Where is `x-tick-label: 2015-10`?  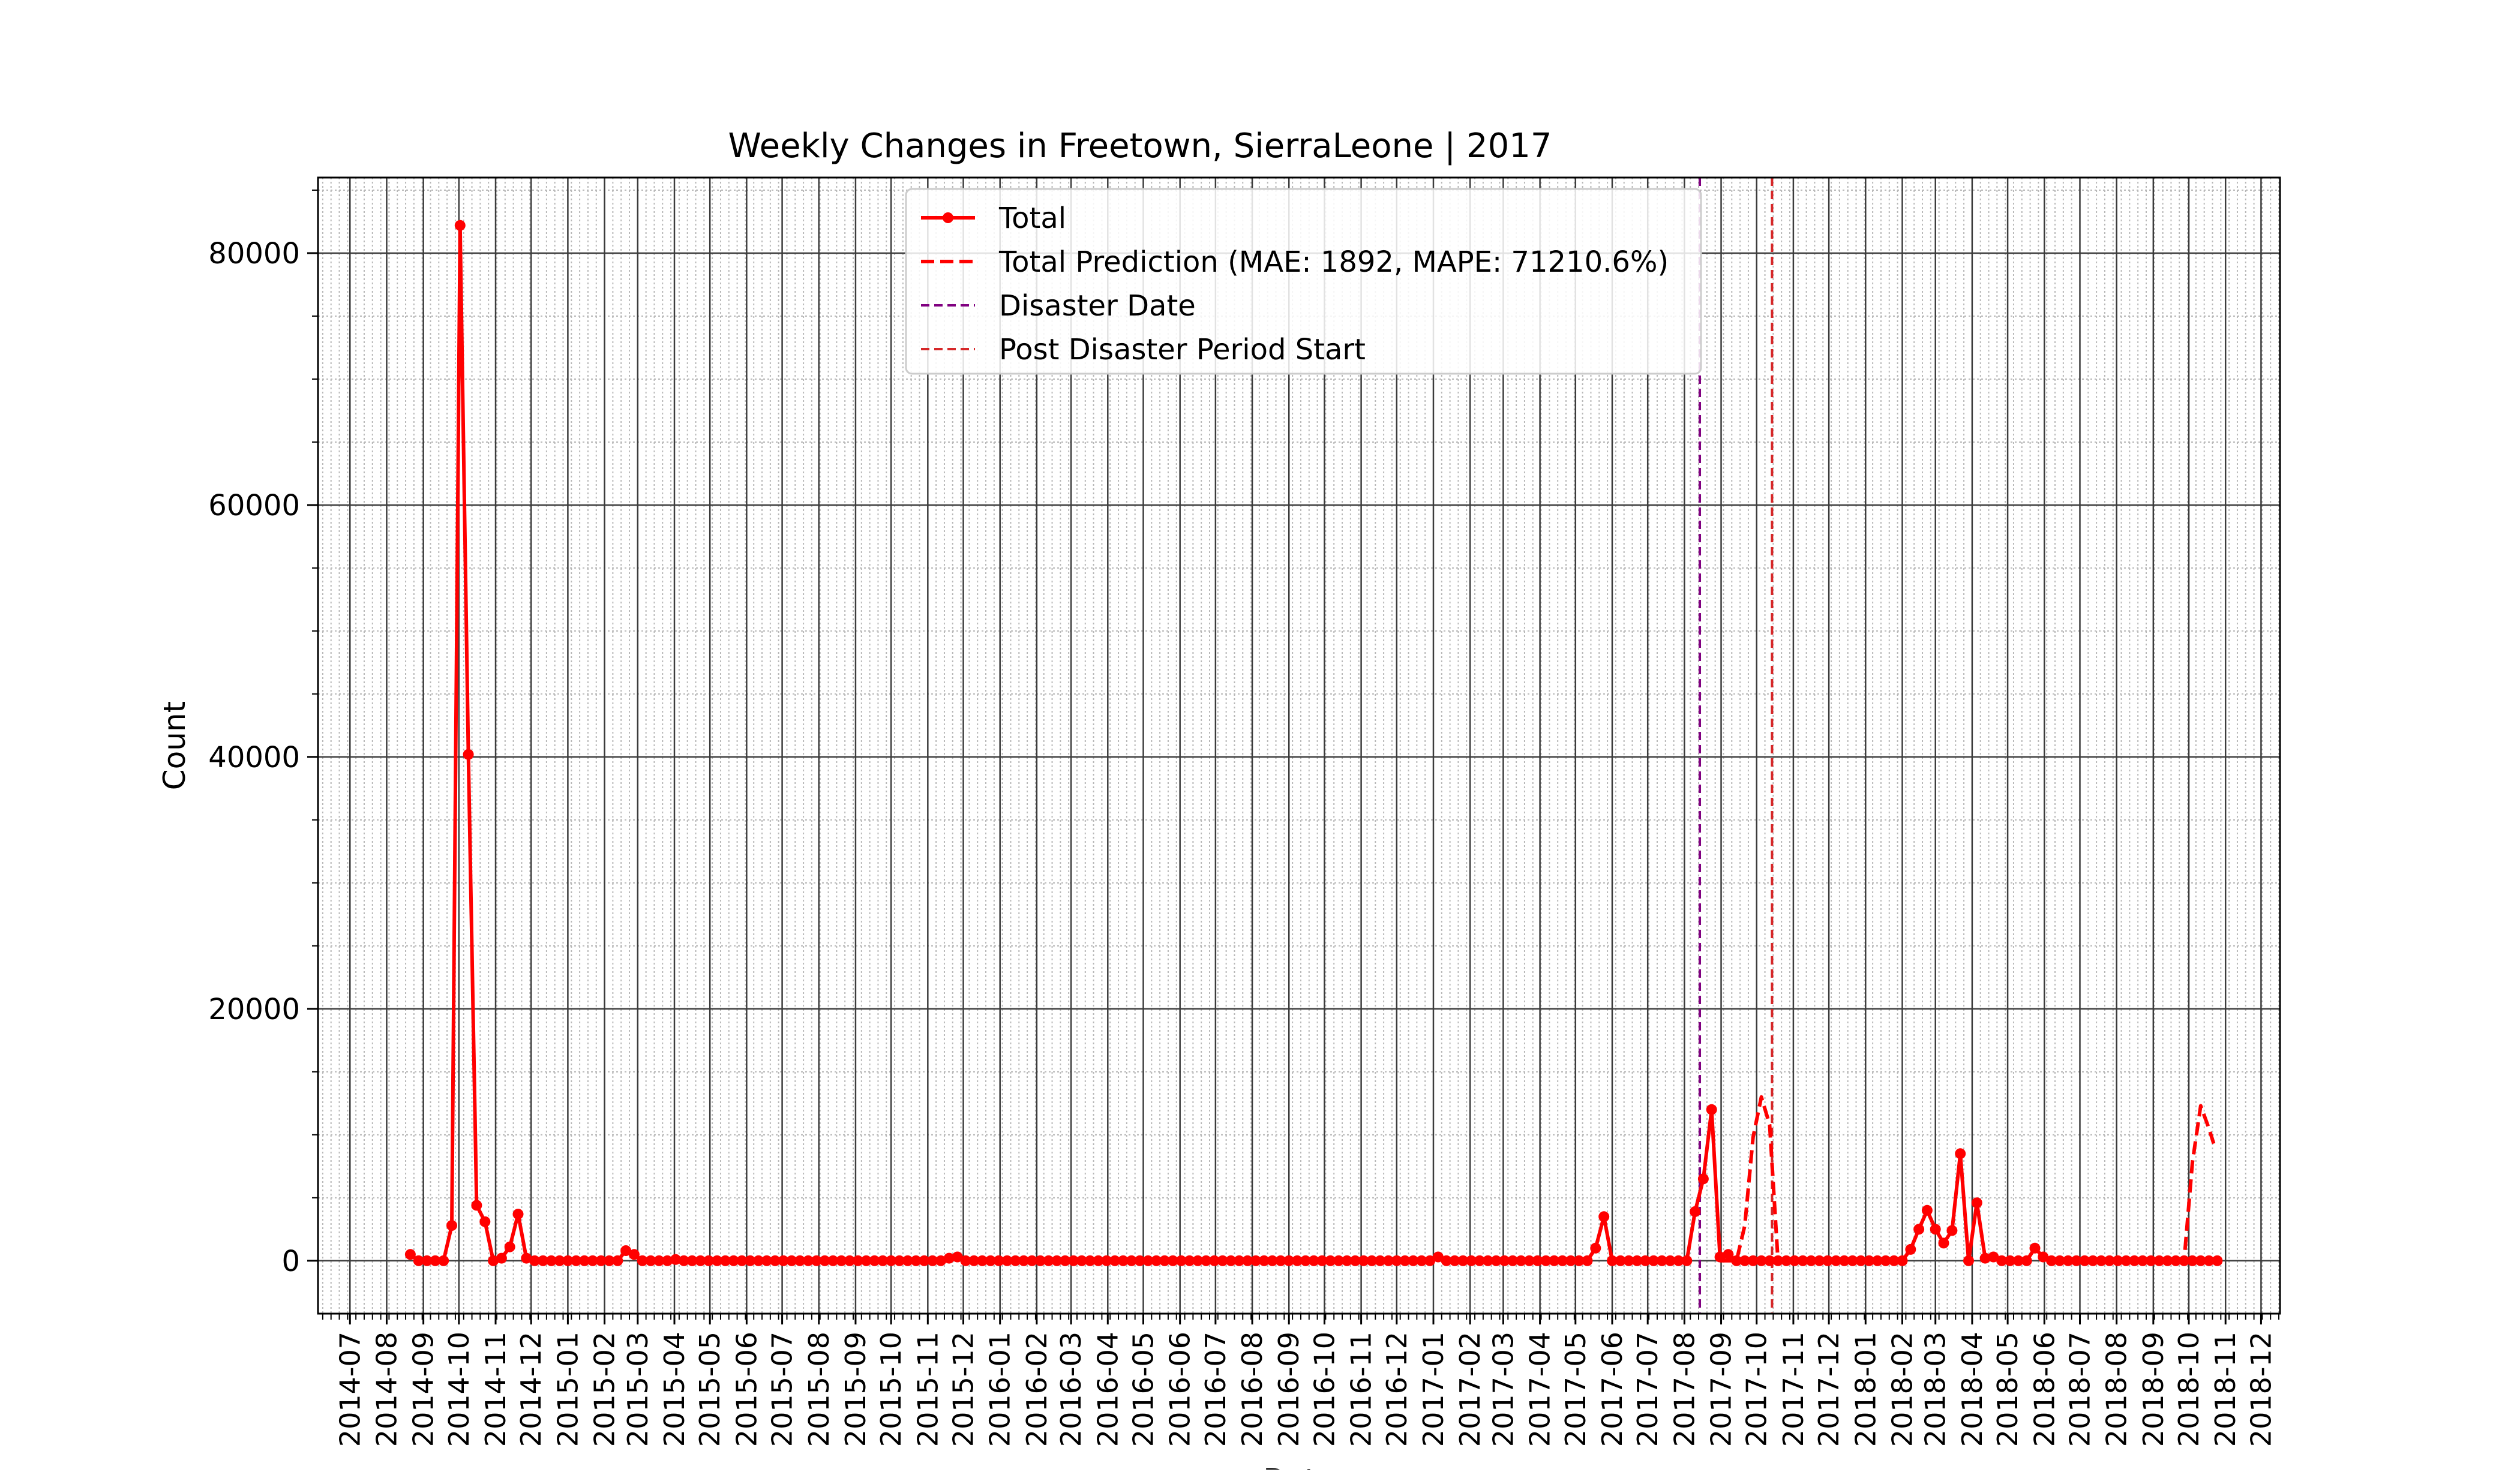 x-tick-label: 2015-10 is located at coordinates (891, 1390).